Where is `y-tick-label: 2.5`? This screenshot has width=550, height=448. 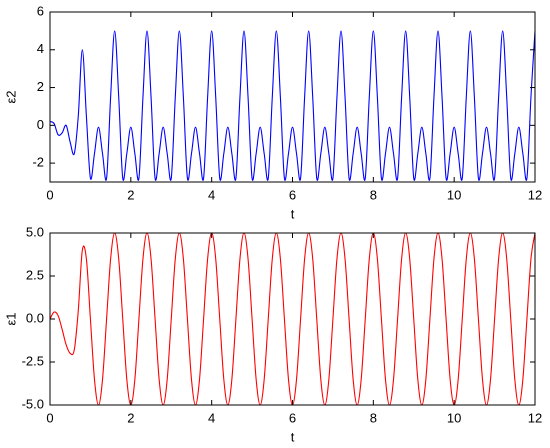 y-tick-label: 2.5 is located at coordinates (35, 274).